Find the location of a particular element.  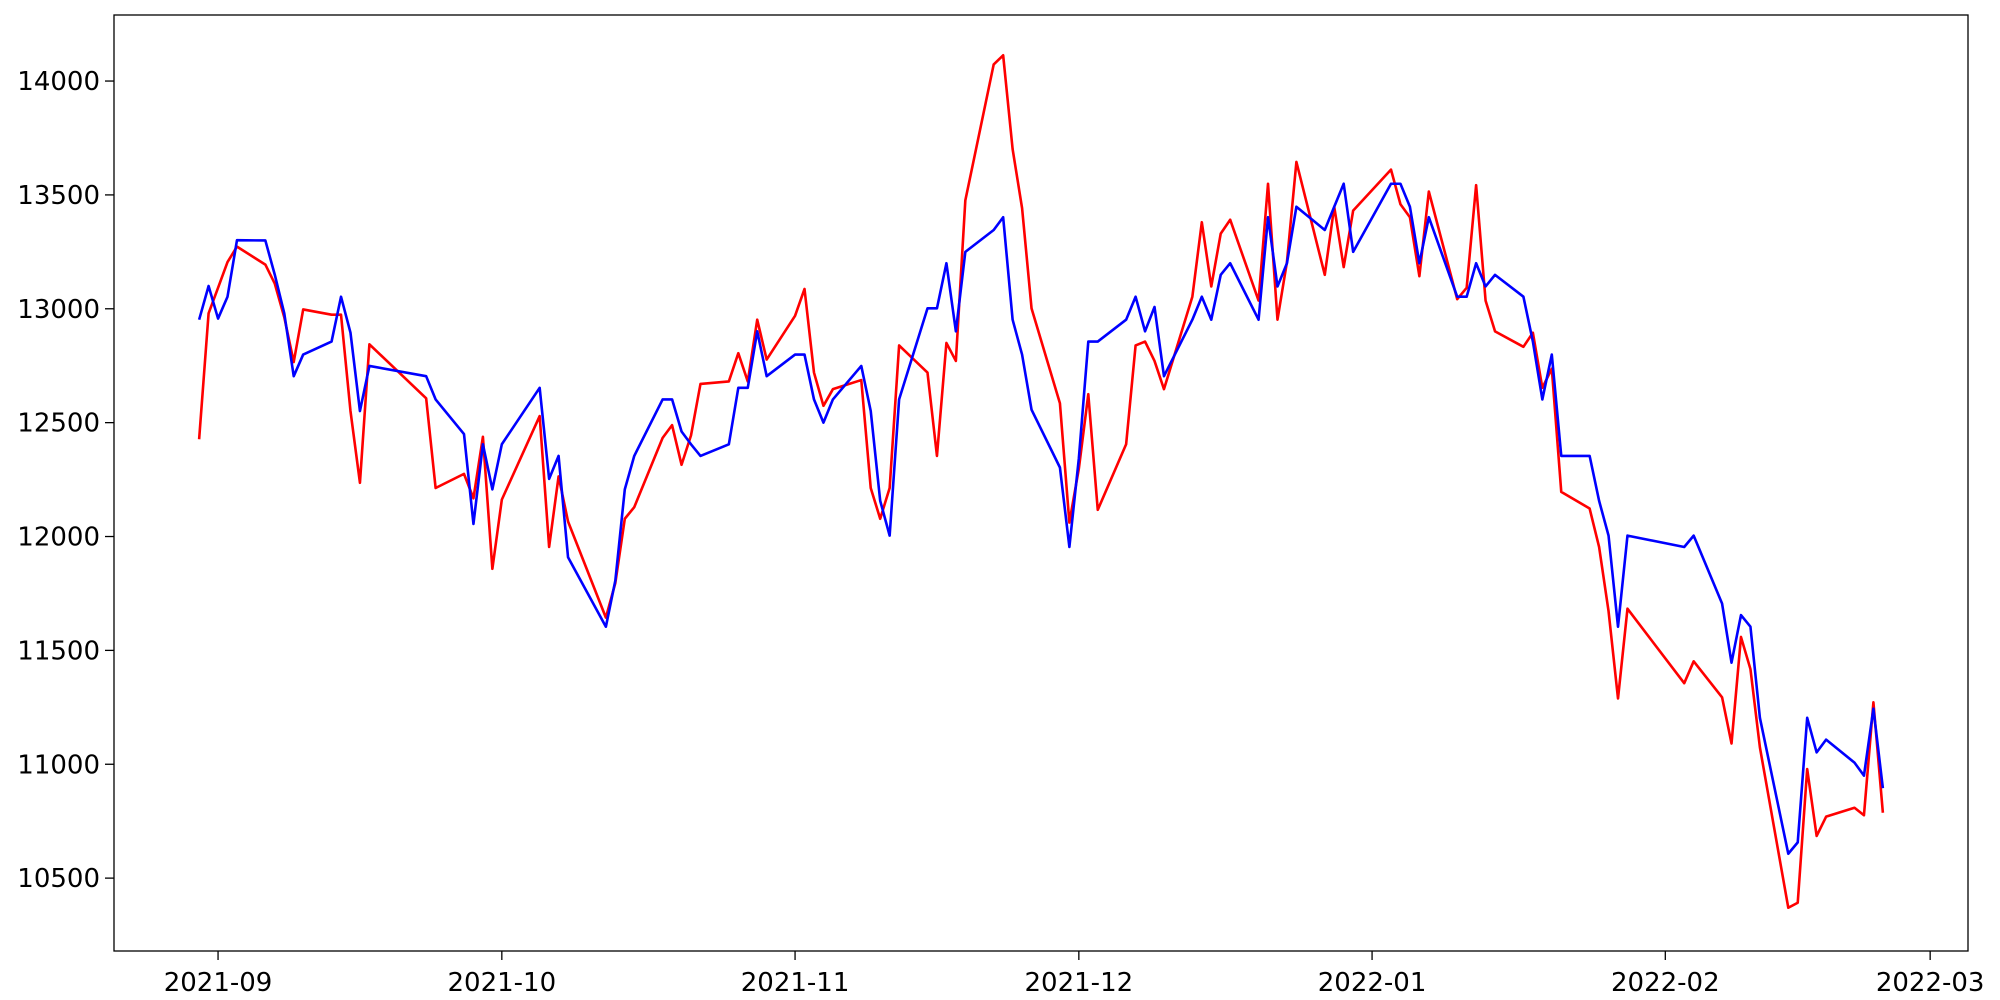

y-tick-label: 11000 is located at coordinates (58, 765).